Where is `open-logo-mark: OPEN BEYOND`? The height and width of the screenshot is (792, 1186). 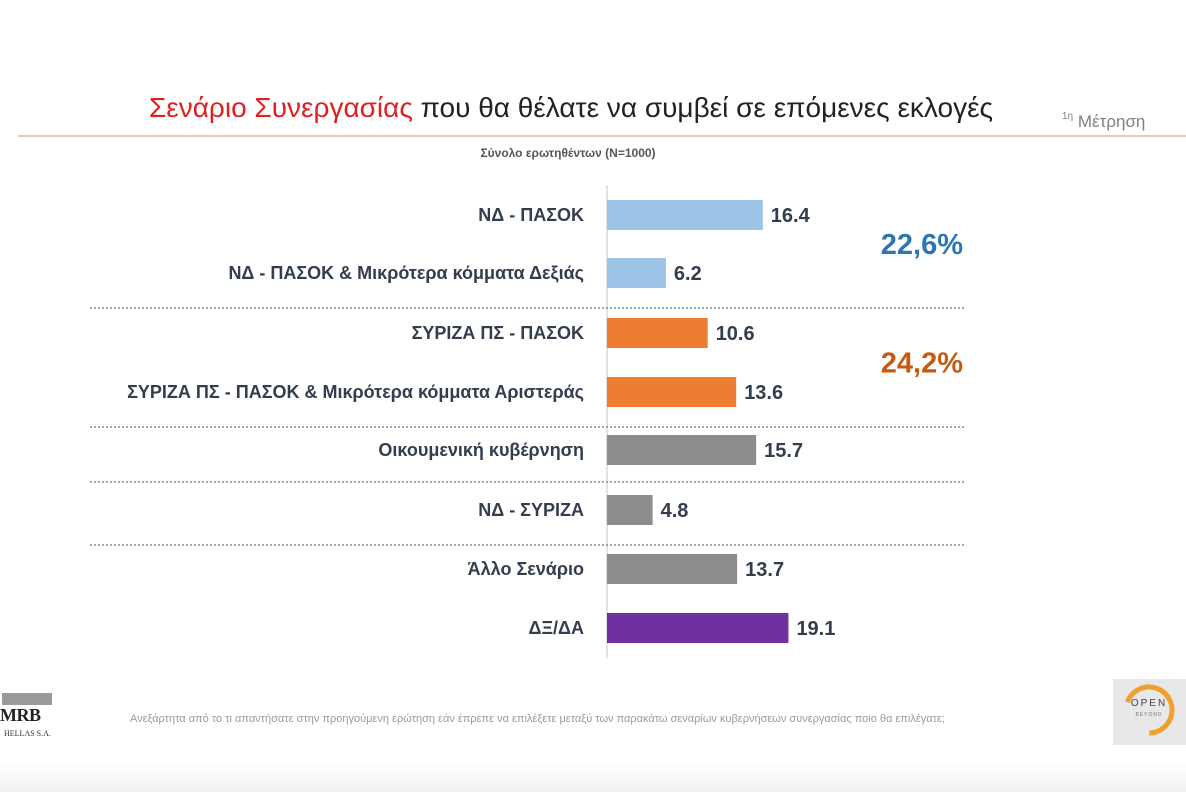 open-logo-mark: OPEN BEYOND is located at coordinates (1149, 710).